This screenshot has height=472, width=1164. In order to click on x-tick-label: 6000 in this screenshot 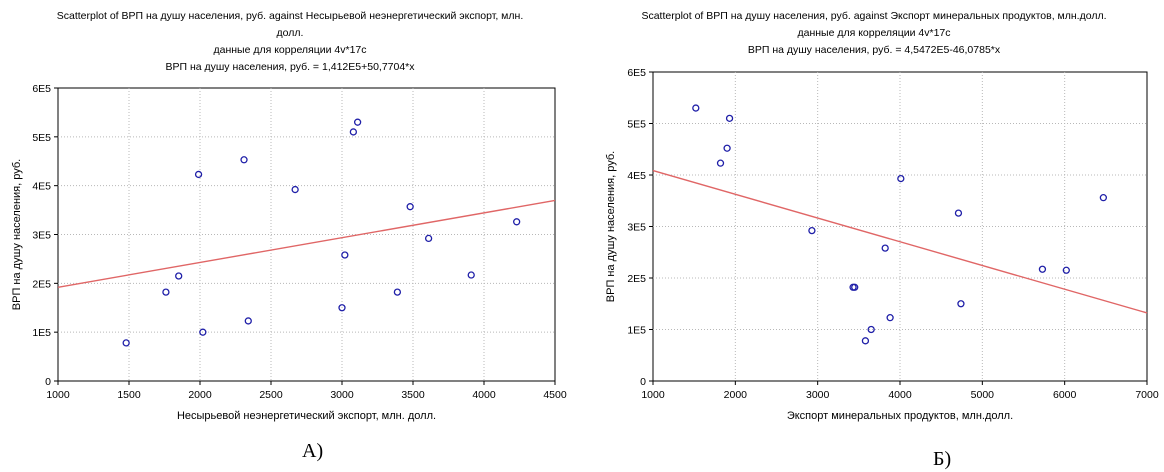, I will do `click(1065, 395)`.